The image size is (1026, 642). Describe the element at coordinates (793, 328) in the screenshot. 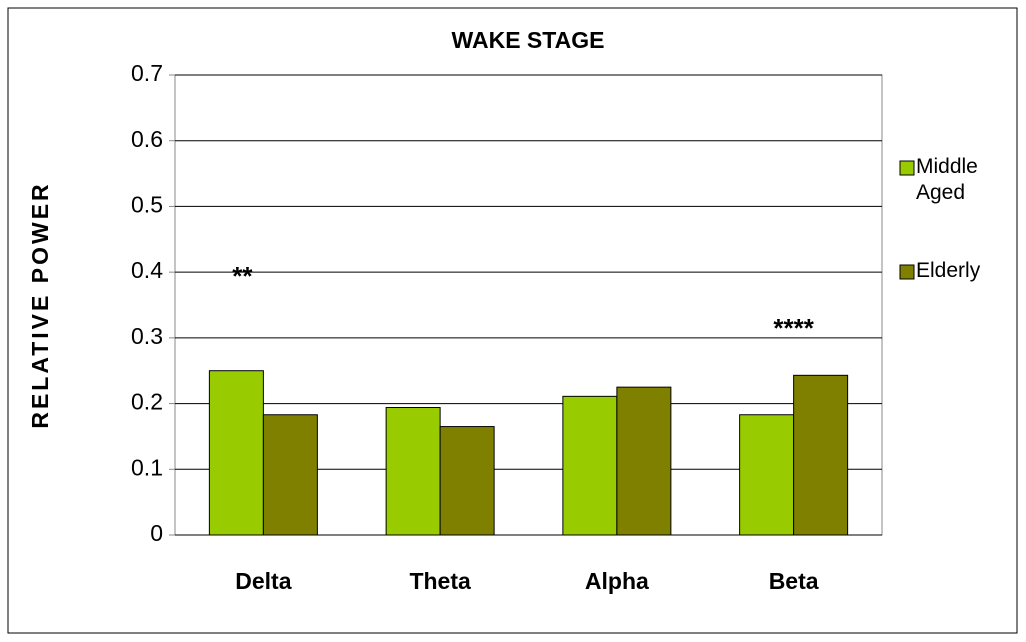

I see `annotation: ****` at that location.